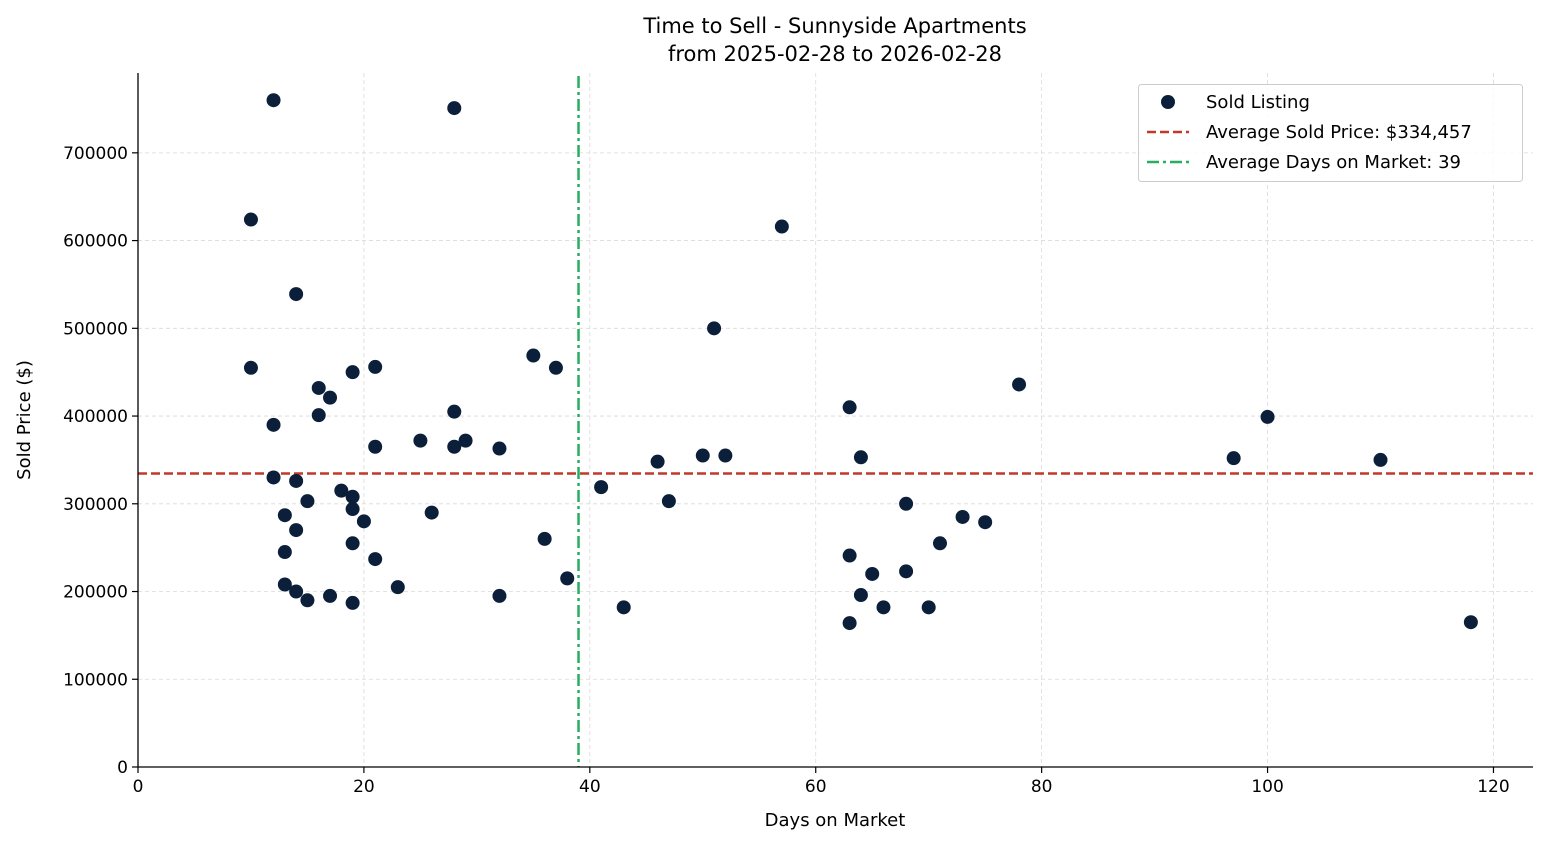  Describe the element at coordinates (834, 26) in the screenshot. I see `chart-title: Time to Sell - Sunnyside Apartments` at that location.